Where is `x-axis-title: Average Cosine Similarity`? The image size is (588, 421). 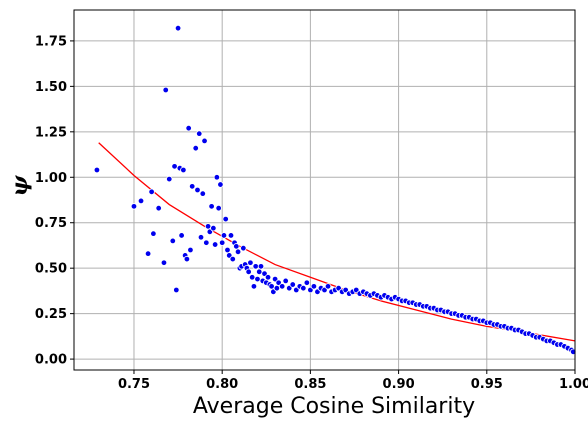 x-axis-title: Average Cosine Similarity is located at coordinates (334, 406).